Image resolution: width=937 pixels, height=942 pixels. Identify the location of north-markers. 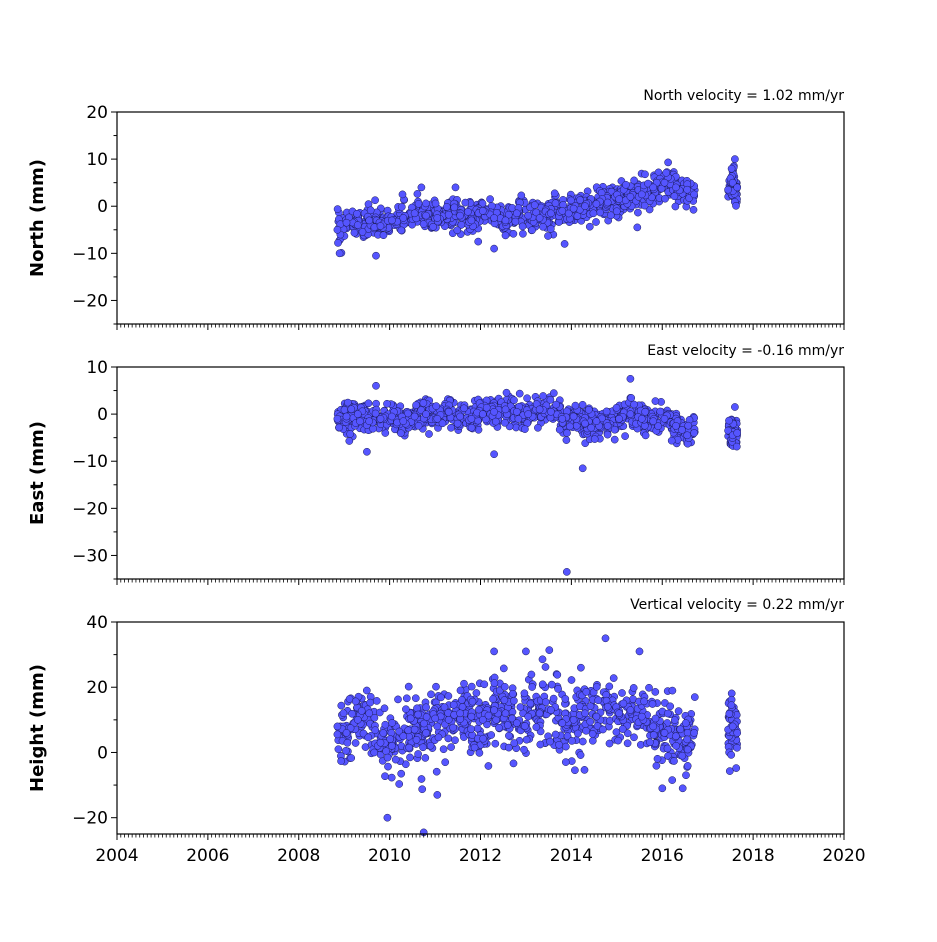
(537, 207).